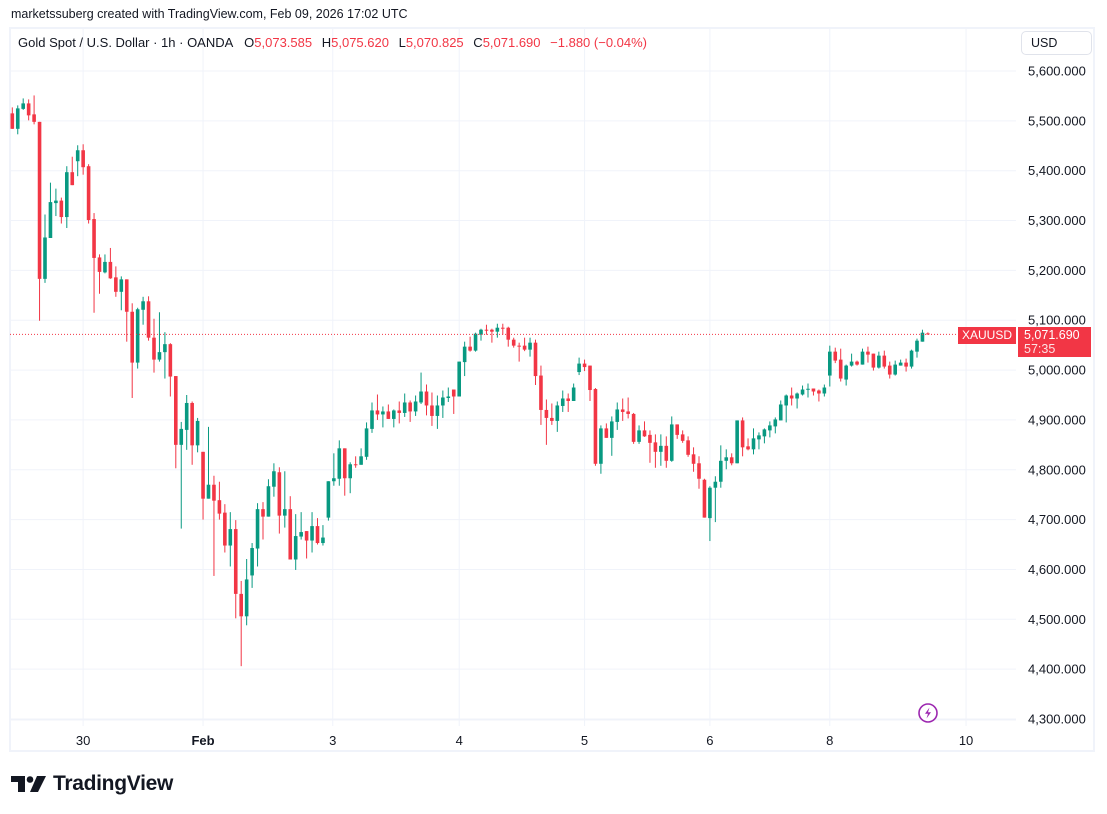  Describe the element at coordinates (1057, 469) in the screenshot. I see `price-tick-label: 4,800.000` at that location.